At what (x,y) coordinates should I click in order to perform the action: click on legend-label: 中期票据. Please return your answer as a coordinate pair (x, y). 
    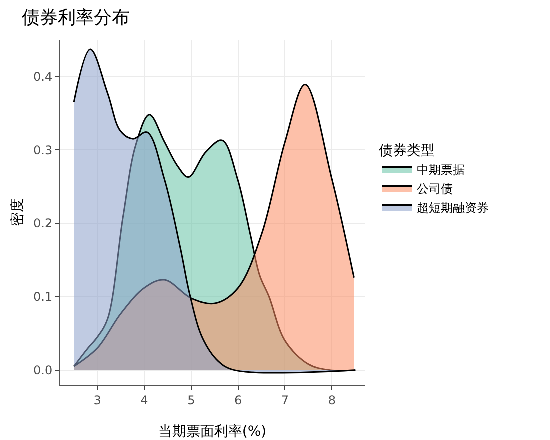
    Looking at the image, I should click on (441, 169).